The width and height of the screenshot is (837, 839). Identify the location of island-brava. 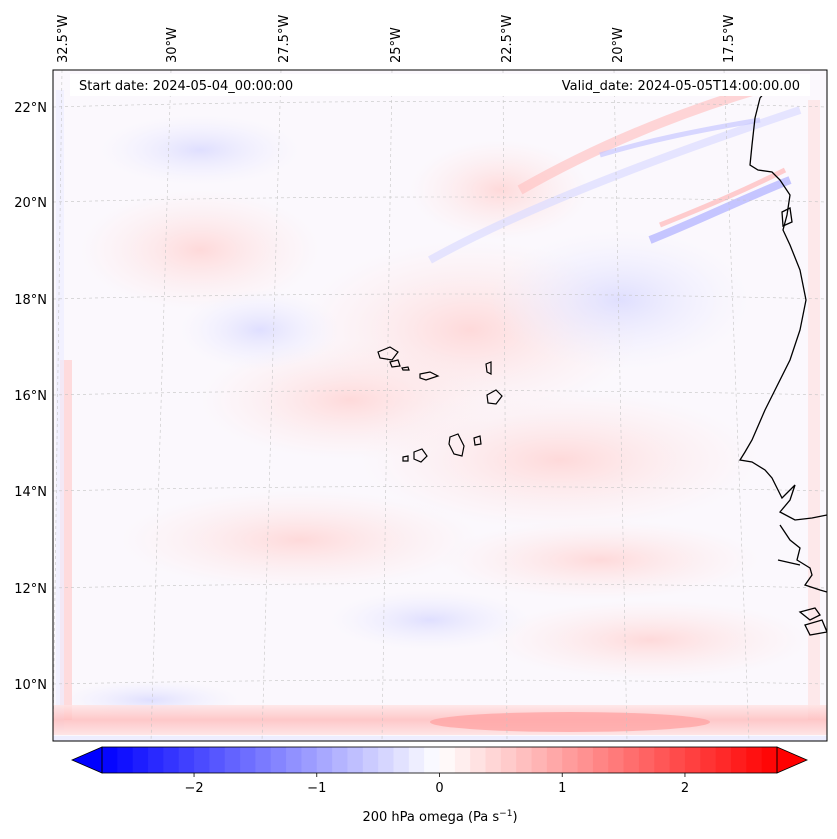
(405, 458).